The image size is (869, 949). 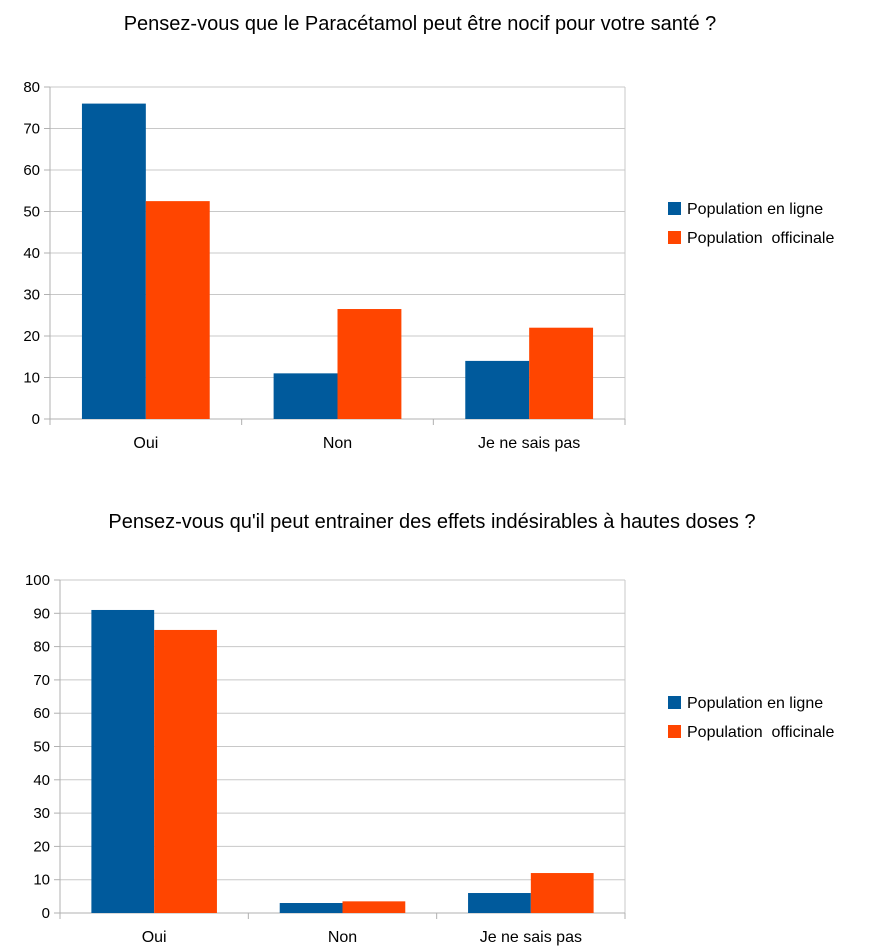 What do you see at coordinates (760, 238) in the screenshot?
I see `chart-1-legend-label: Population officinale` at bounding box center [760, 238].